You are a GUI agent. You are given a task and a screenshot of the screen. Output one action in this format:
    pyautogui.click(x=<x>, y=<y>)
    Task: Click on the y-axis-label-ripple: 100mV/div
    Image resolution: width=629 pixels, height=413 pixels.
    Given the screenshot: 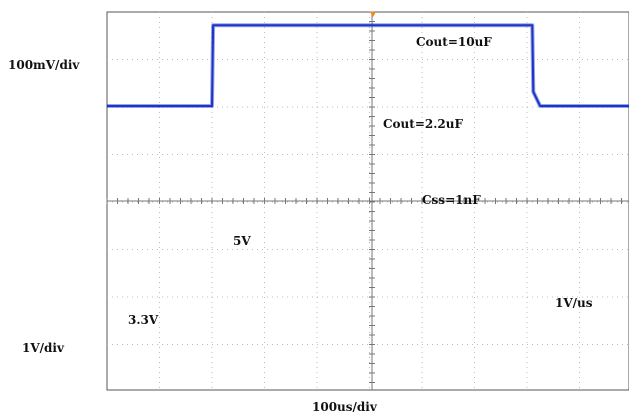 What is the action you would take?
    pyautogui.click(x=44, y=65)
    